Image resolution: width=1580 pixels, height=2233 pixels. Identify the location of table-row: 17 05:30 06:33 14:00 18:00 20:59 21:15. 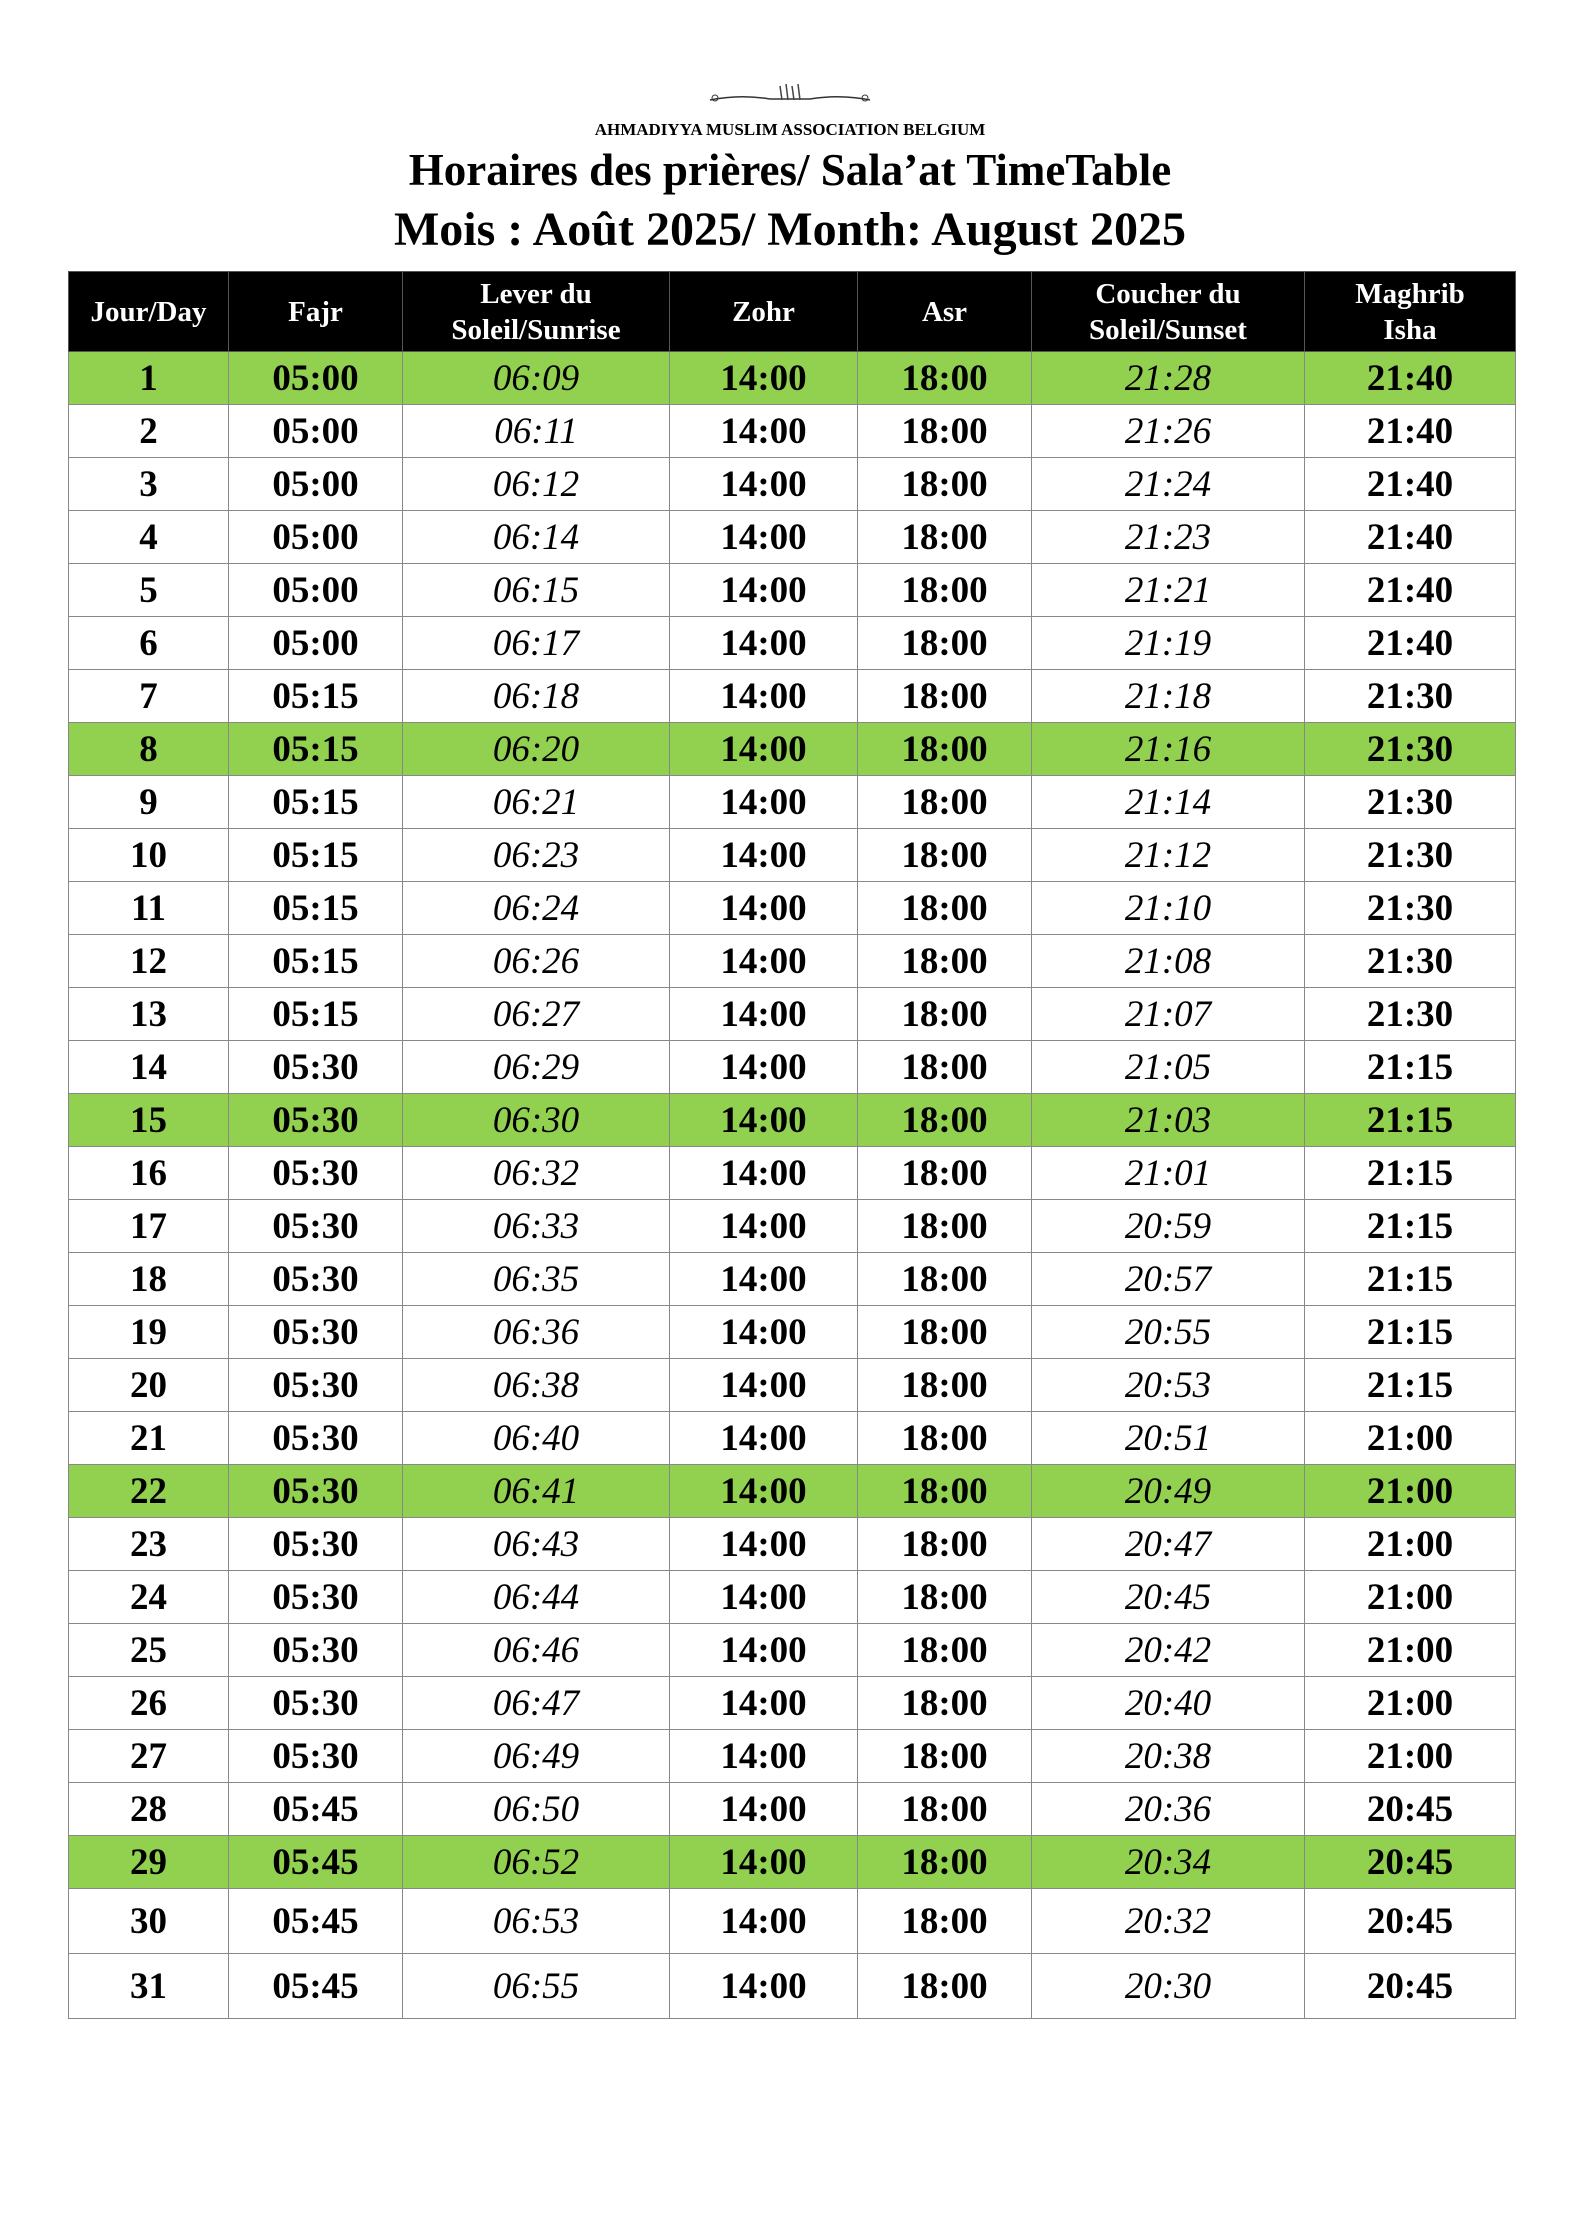
(792, 1226).